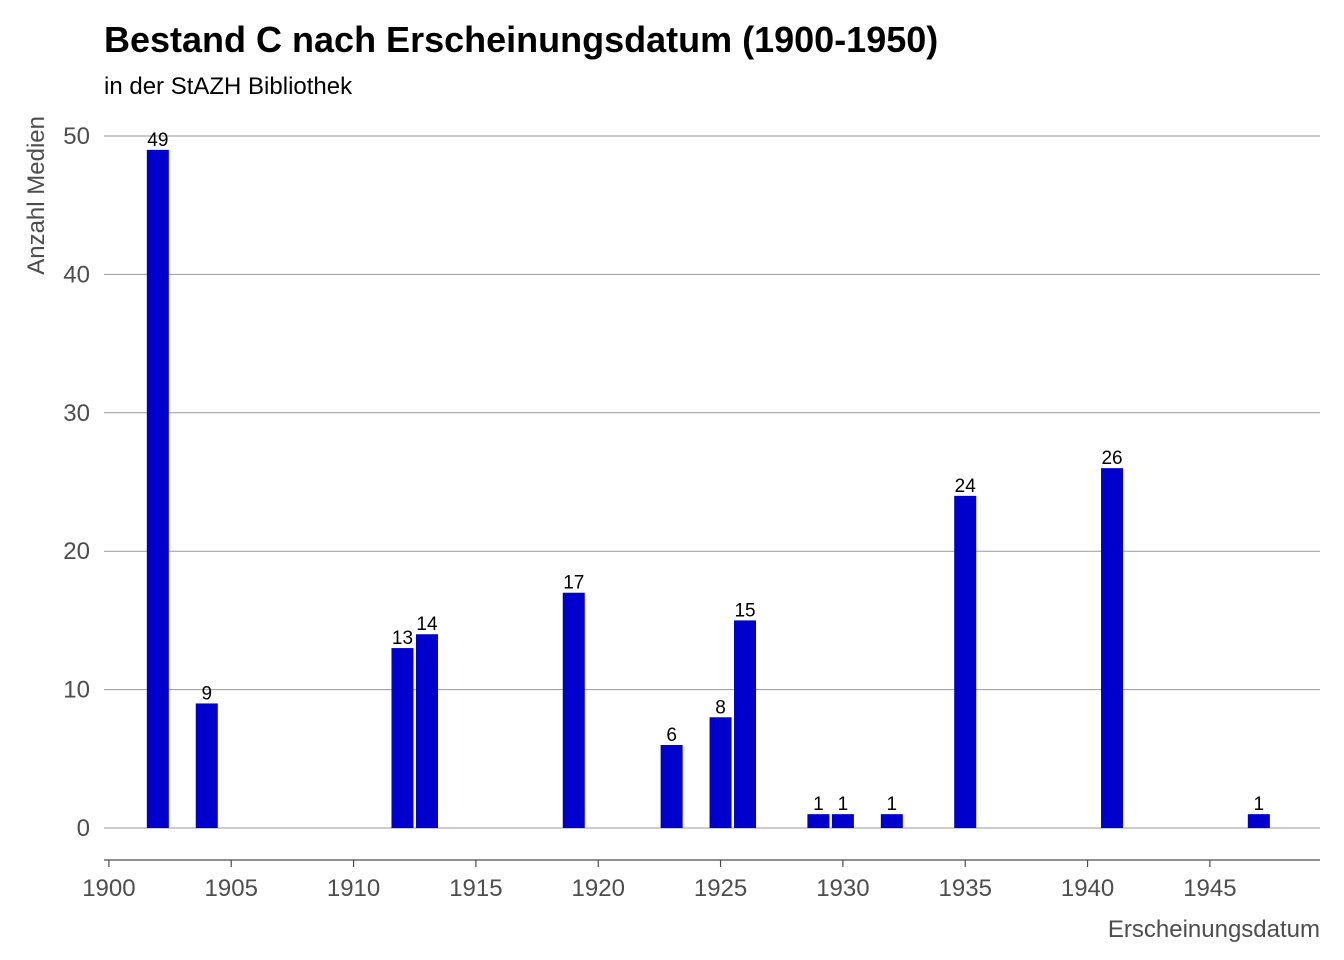  What do you see at coordinates (842, 821) in the screenshot?
I see `bar-1930` at bounding box center [842, 821].